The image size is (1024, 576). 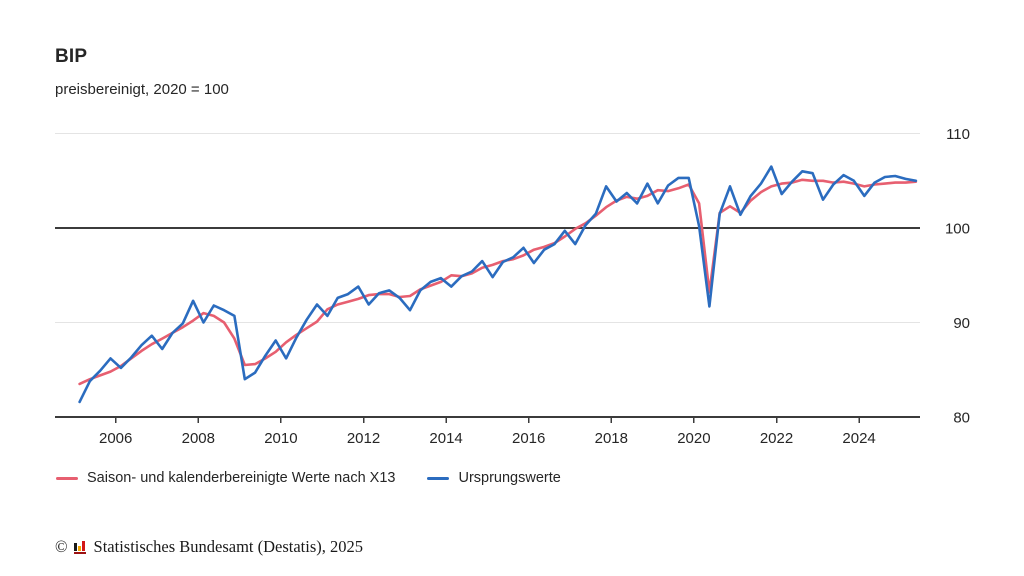 What do you see at coordinates (693, 438) in the screenshot?
I see `x-axis-label: 2020` at bounding box center [693, 438].